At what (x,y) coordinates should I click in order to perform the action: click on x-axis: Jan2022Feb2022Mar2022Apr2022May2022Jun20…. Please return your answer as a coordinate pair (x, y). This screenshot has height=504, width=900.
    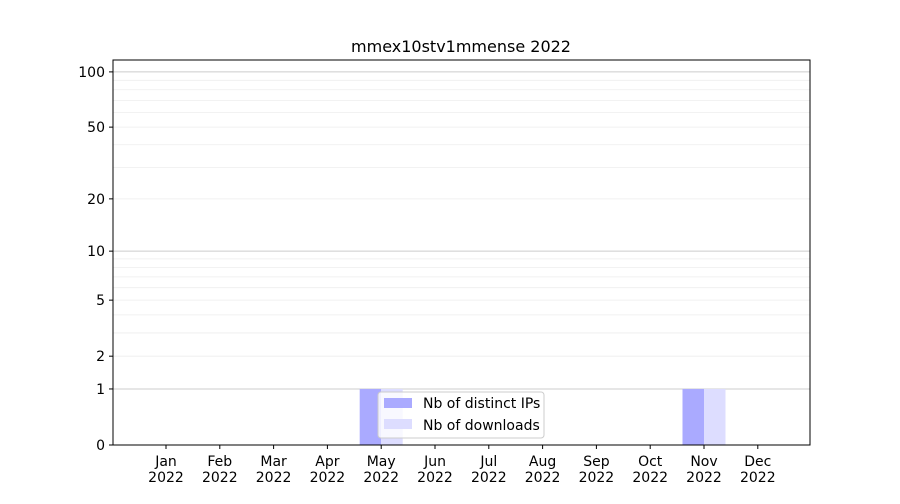
    Looking at the image, I should click on (462, 465).